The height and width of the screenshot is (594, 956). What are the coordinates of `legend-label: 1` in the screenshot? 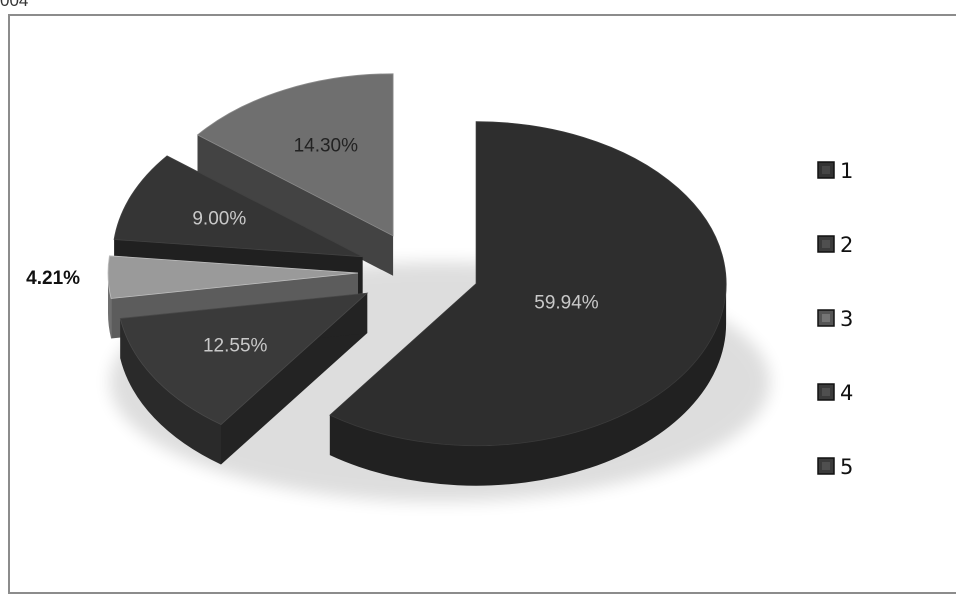 It's located at (846, 171).